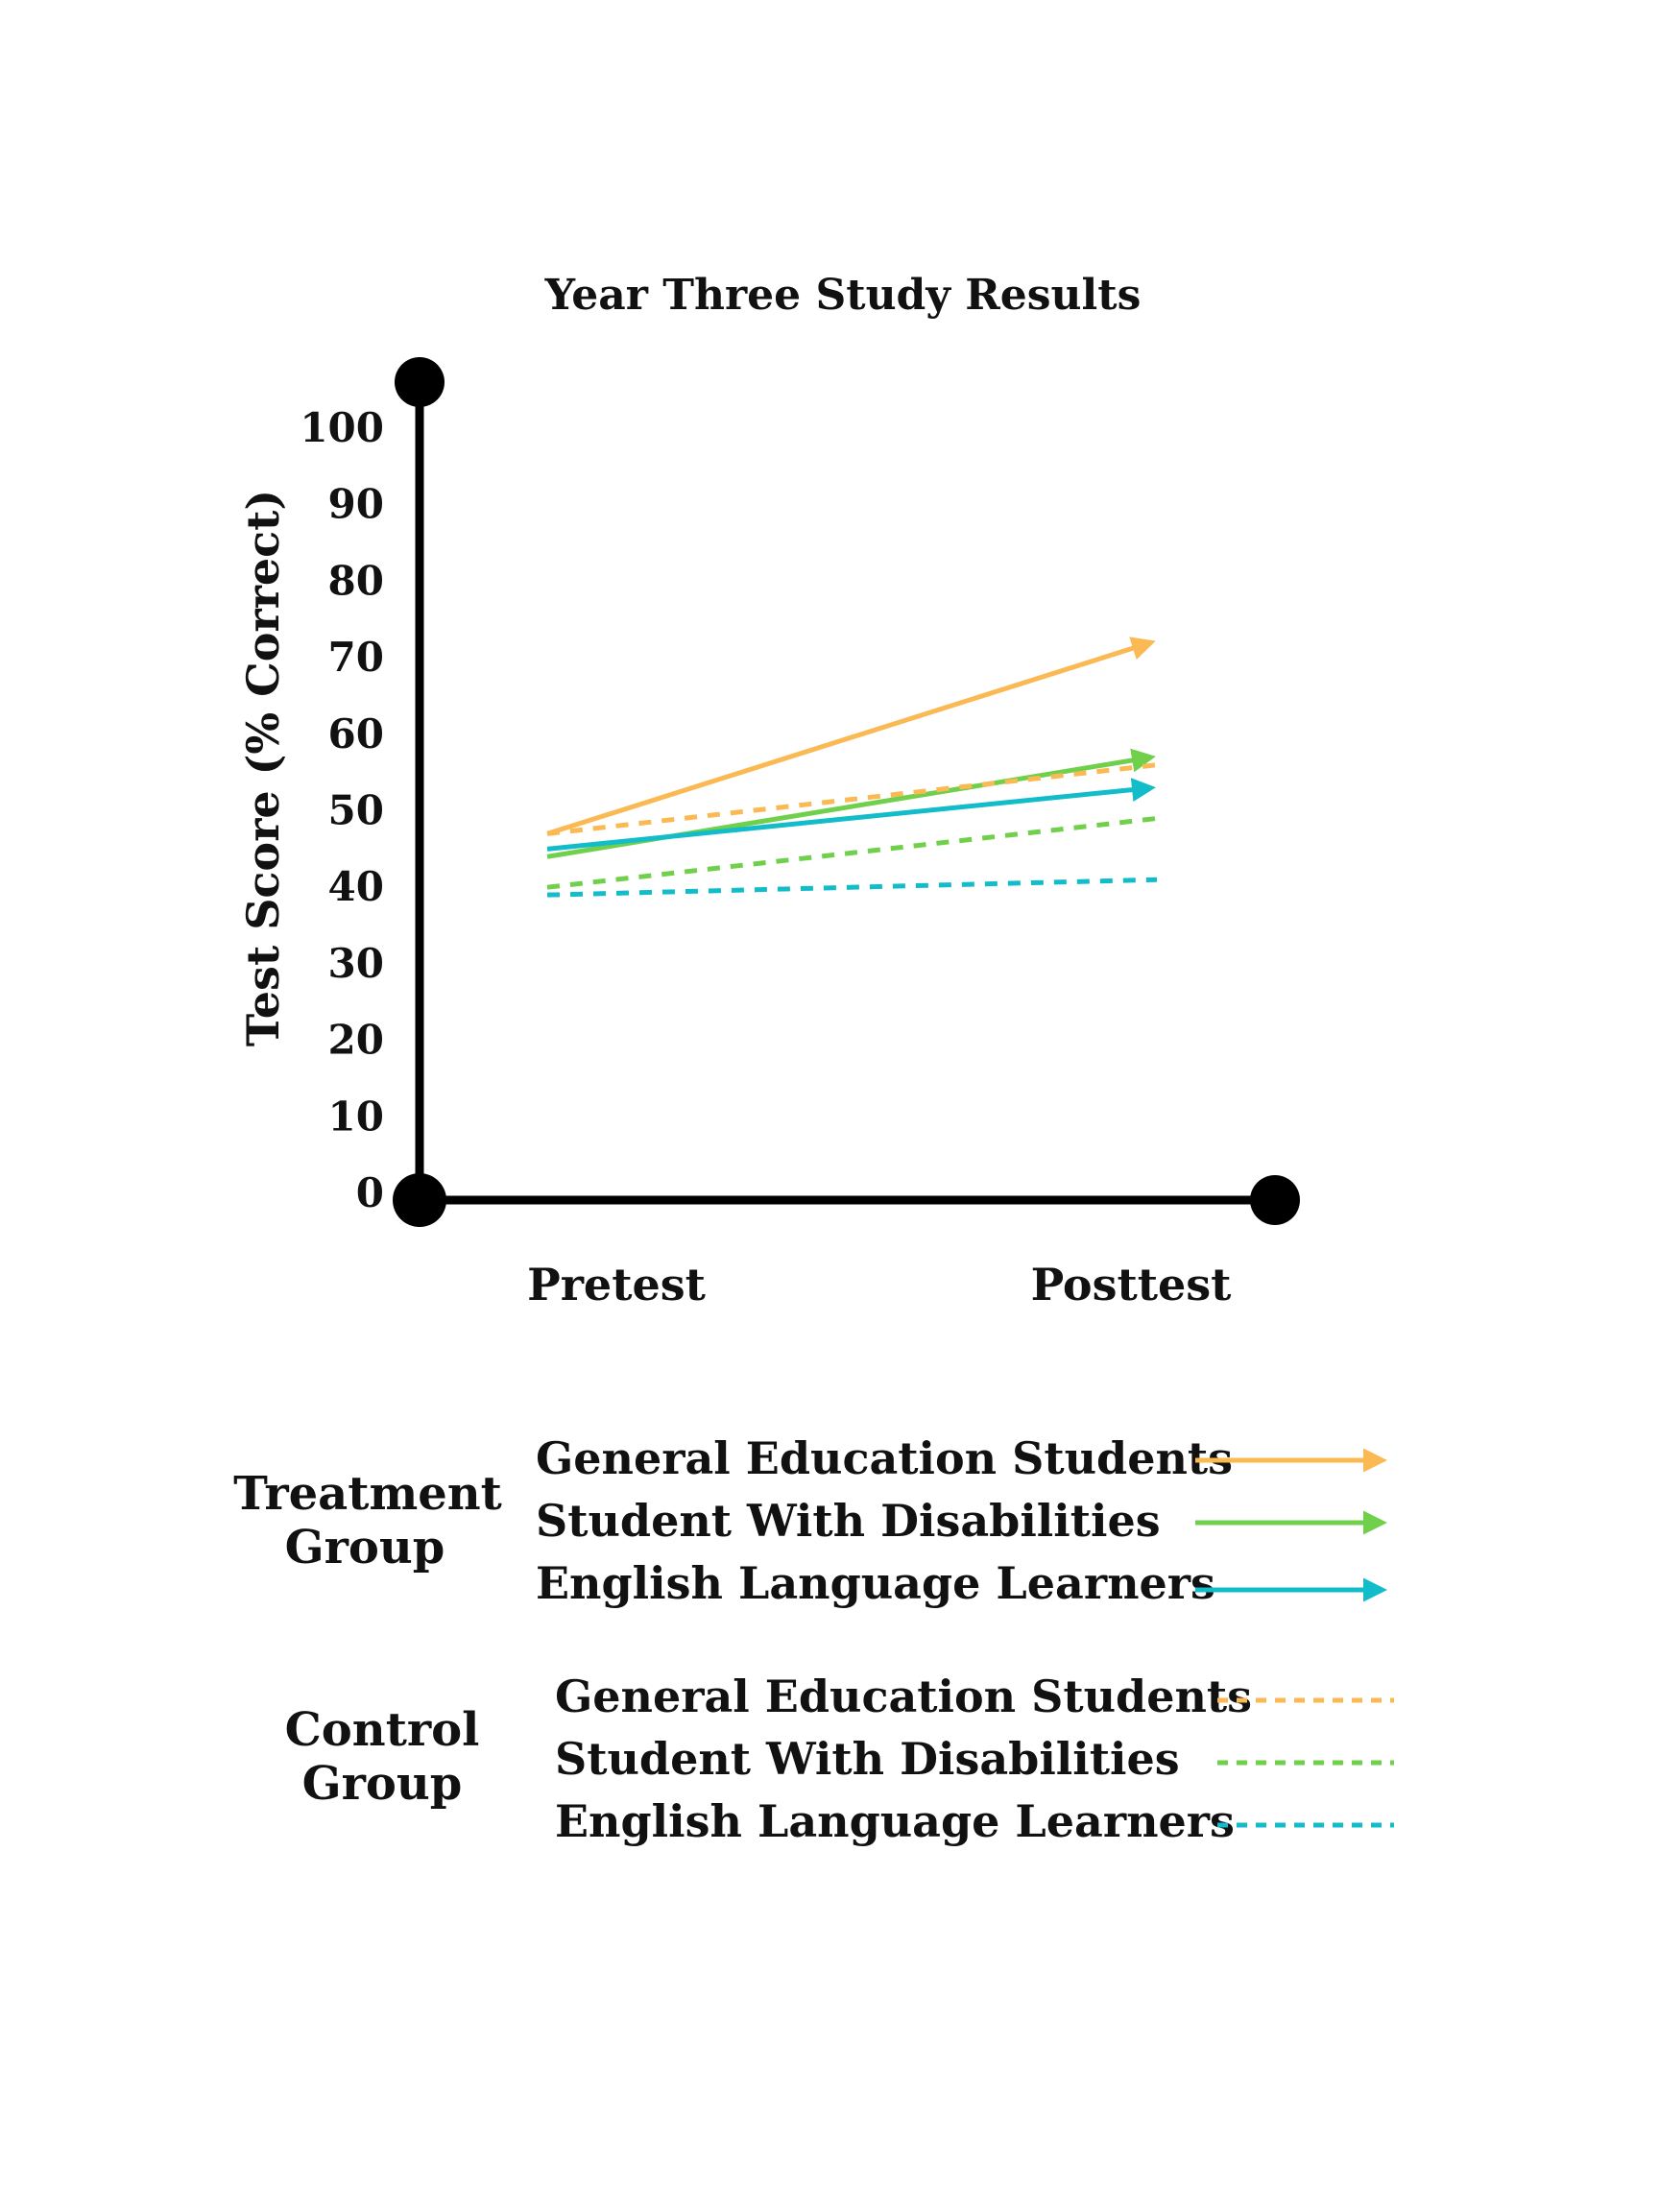  Describe the element at coordinates (356, 734) in the screenshot. I see `y-tick-label: 60` at that location.